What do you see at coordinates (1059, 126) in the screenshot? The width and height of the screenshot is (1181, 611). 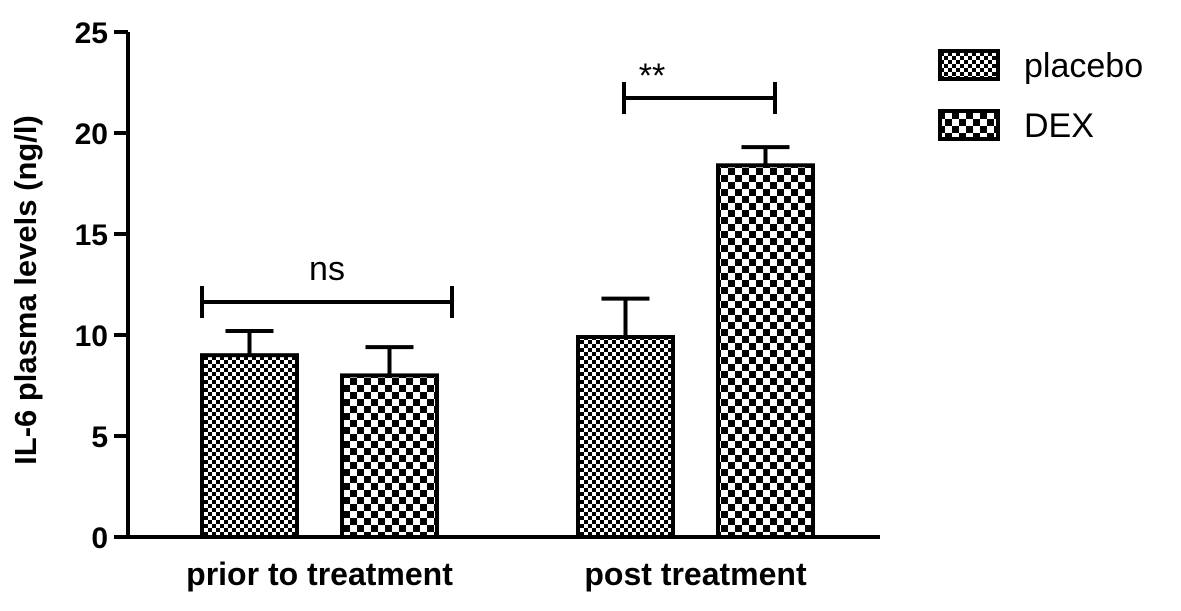 I see `legend-label-dex: DEX` at bounding box center [1059, 126].